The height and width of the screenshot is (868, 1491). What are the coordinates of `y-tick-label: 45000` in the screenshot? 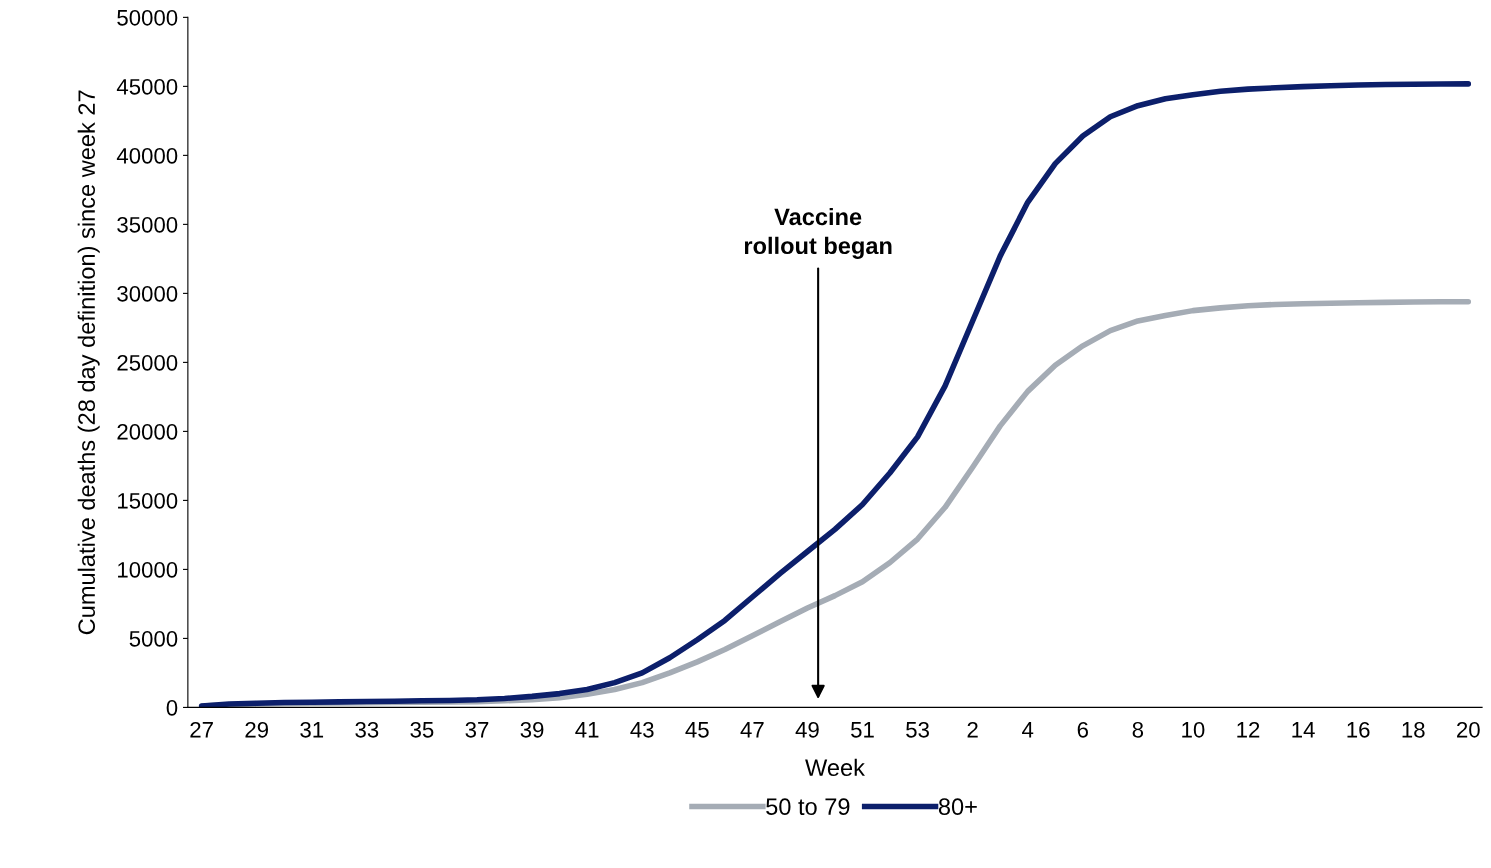 It's located at (147, 86).